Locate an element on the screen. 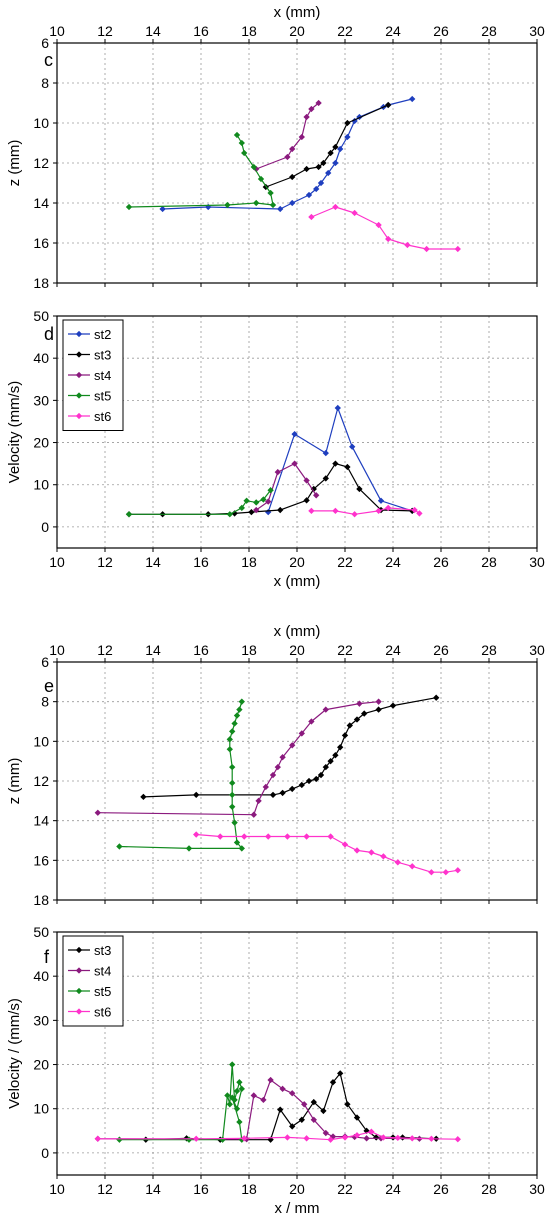 The height and width of the screenshot is (1227, 550). legend: st3 st4 st5 st6 is located at coordinates (93, 981).